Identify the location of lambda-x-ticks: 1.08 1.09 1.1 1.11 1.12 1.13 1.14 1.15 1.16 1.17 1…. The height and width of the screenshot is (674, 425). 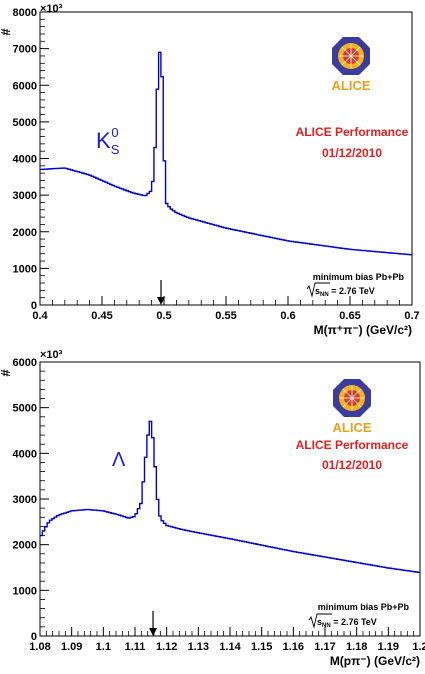
(227, 640).